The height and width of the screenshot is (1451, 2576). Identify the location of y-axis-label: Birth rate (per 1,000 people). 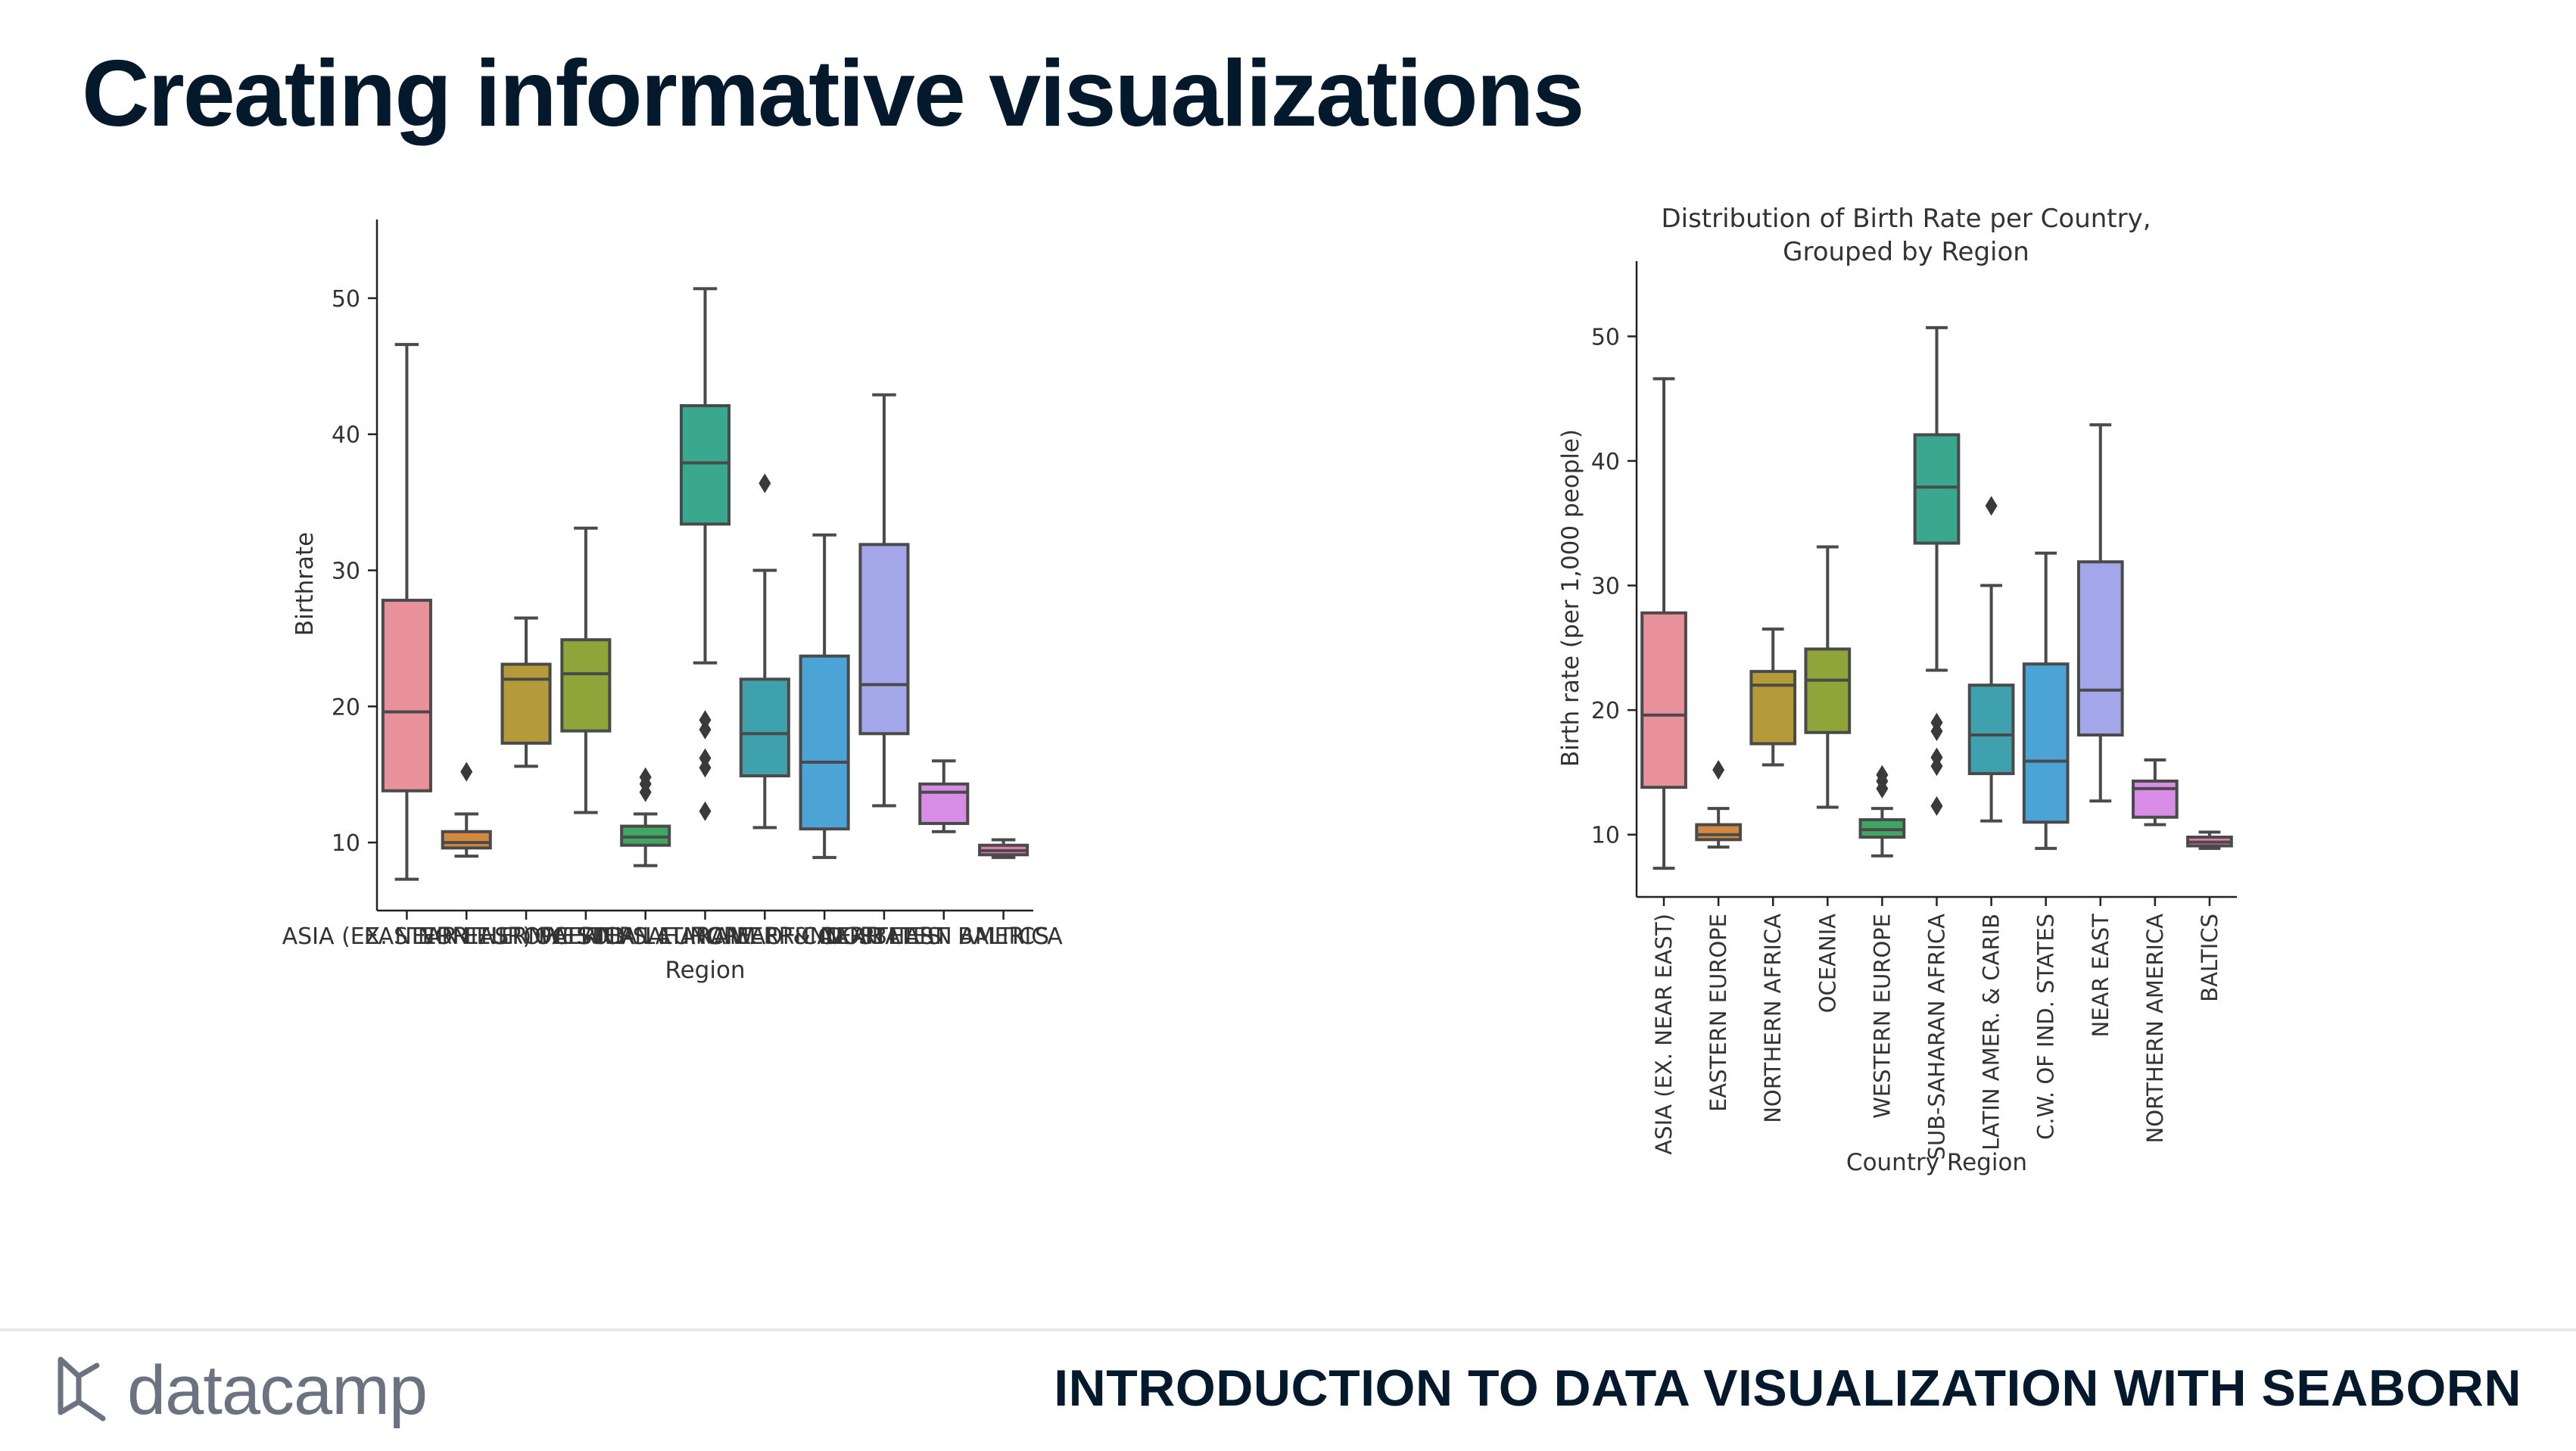
(1570, 598).